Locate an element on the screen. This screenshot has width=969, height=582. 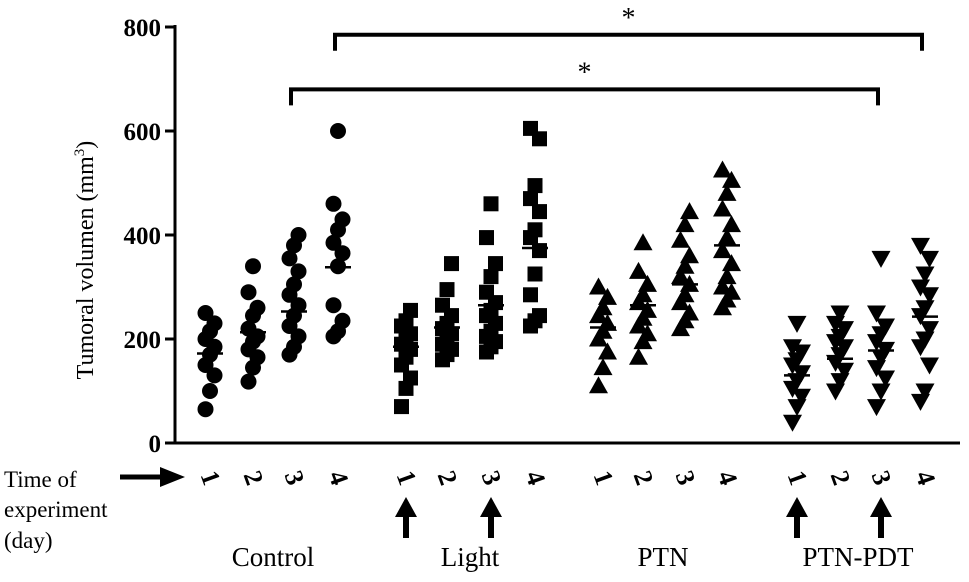
y-tick-label: 800 is located at coordinates (143, 28).